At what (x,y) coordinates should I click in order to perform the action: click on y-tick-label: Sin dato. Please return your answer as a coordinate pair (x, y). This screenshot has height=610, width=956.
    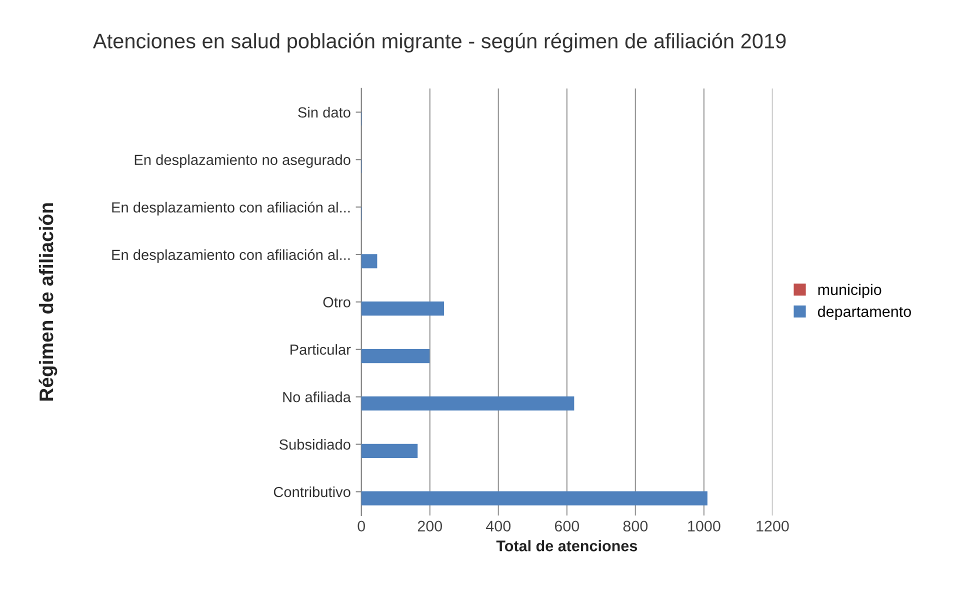
    Looking at the image, I should click on (324, 112).